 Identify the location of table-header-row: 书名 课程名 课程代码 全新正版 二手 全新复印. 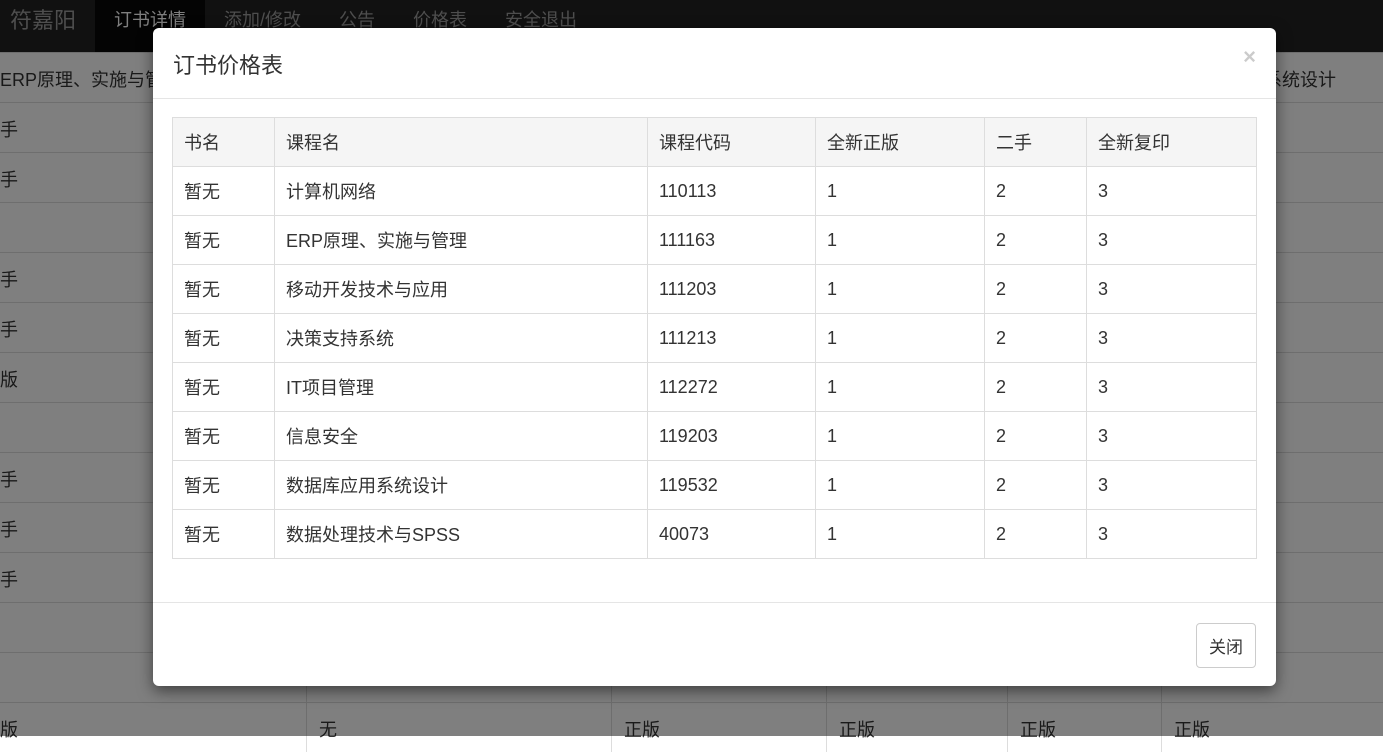
(714, 142).